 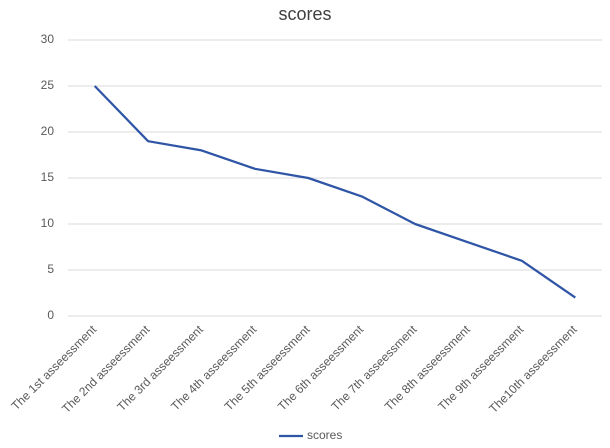 What do you see at coordinates (50, 269) in the screenshot?
I see `y-tick-label: 5` at bounding box center [50, 269].